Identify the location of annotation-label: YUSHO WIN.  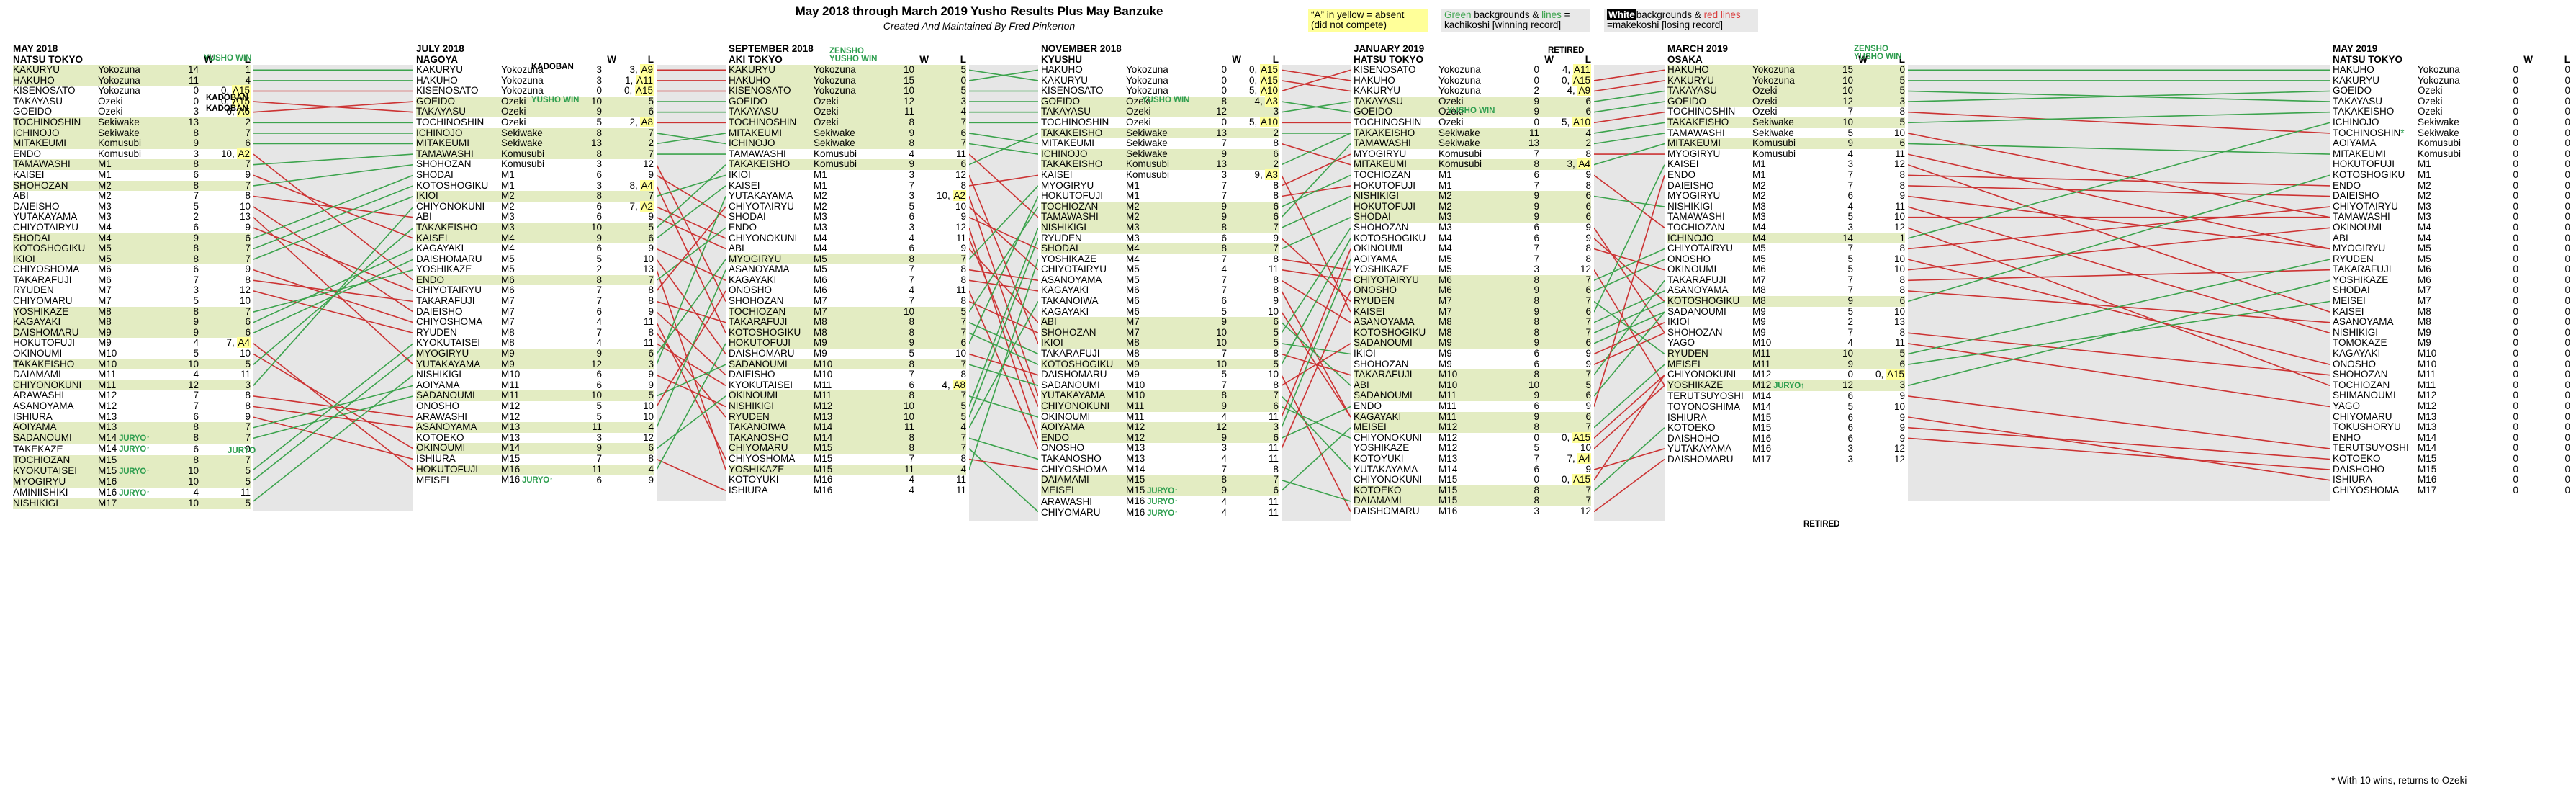
(853, 59).